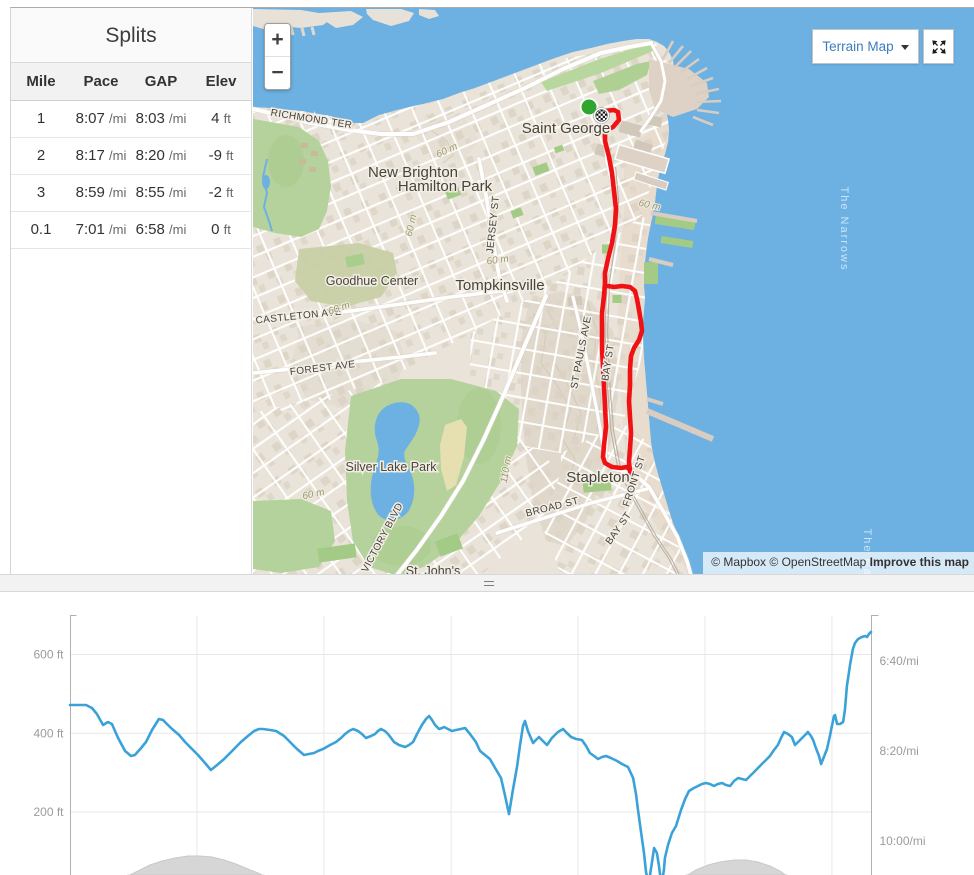 The image size is (974, 875). What do you see at coordinates (625, 385) in the screenshot?
I see `route-line-back` at bounding box center [625, 385].